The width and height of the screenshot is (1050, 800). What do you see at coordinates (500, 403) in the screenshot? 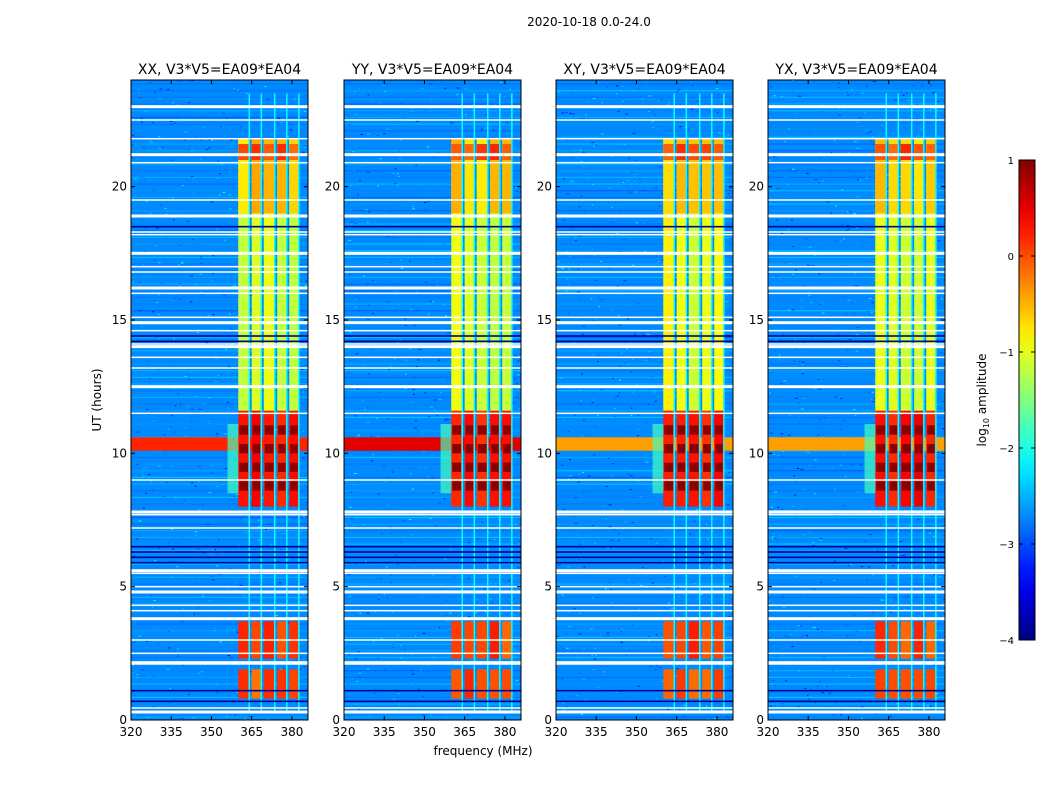
I see `channel-gap` at bounding box center [500, 403].